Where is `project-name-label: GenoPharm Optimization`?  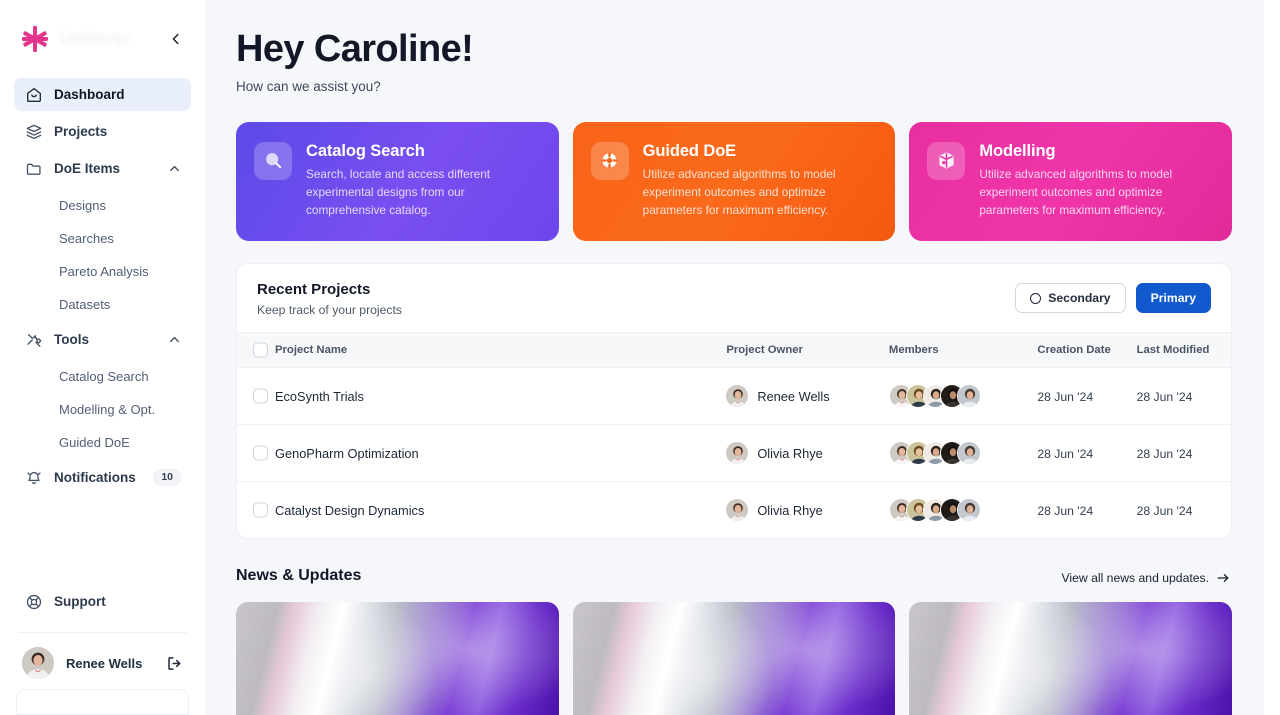
project-name-label: GenoPharm Optimization is located at coordinates (347, 453).